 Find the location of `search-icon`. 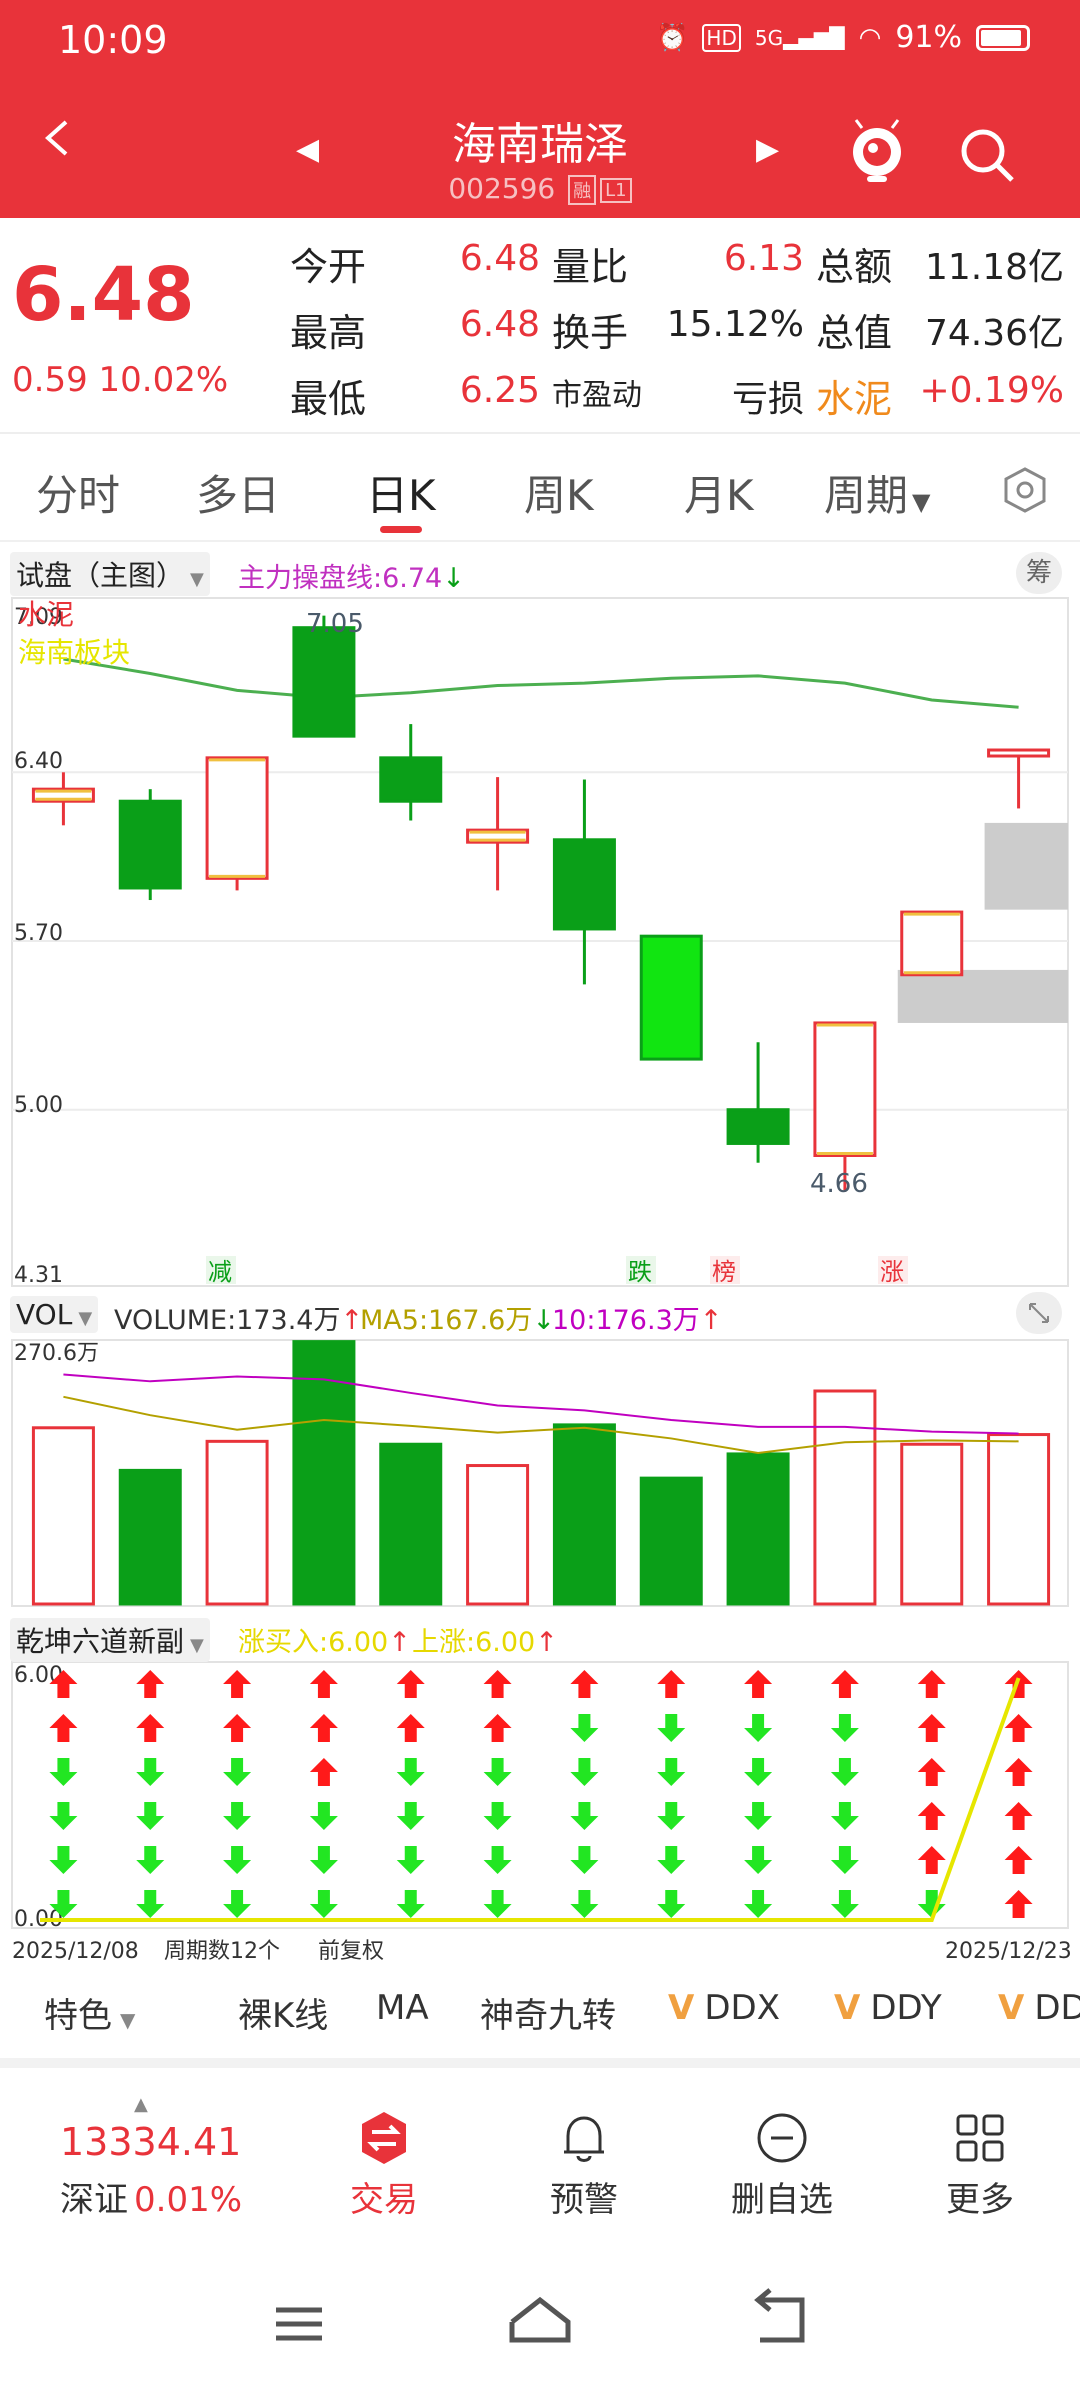

search-icon is located at coordinates (987, 155).